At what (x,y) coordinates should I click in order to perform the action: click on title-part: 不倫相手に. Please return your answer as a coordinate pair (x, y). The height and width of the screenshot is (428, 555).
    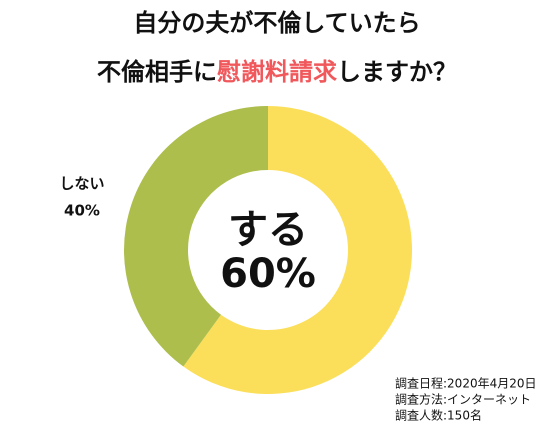
    Looking at the image, I should click on (157, 72).